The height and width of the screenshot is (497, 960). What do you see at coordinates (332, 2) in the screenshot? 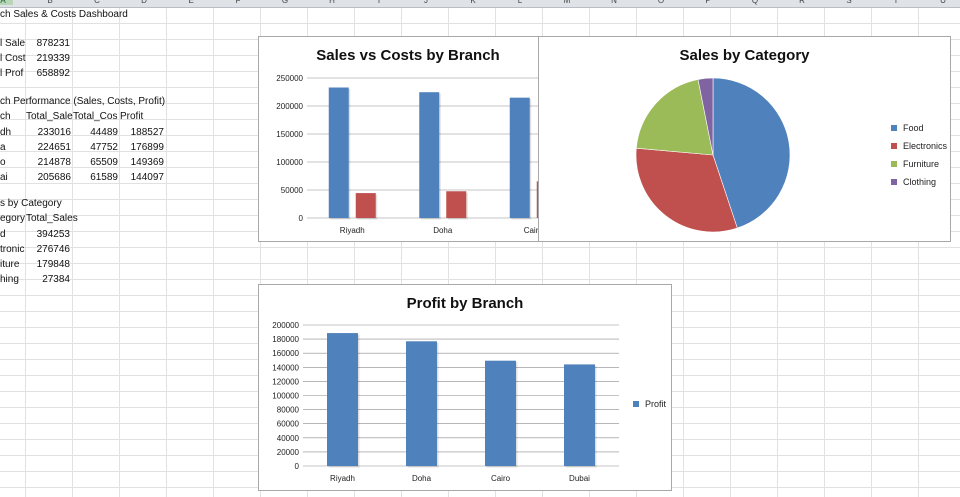
I see `column-header-h: H` at bounding box center [332, 2].